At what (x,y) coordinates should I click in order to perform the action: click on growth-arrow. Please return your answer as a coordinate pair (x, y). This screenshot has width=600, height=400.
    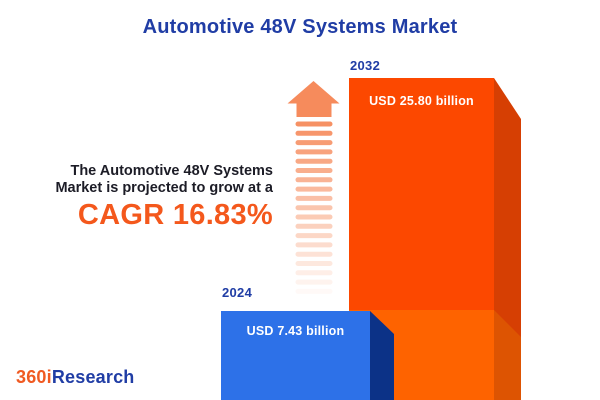
    Looking at the image, I should click on (313, 187).